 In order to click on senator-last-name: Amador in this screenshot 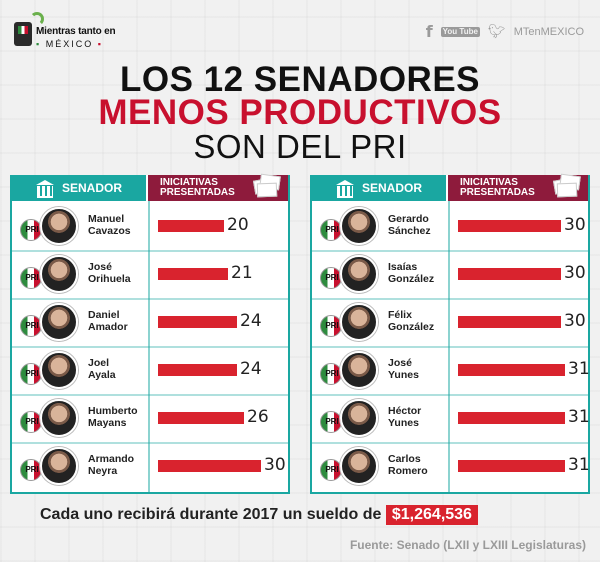, I will do `click(108, 327)`.